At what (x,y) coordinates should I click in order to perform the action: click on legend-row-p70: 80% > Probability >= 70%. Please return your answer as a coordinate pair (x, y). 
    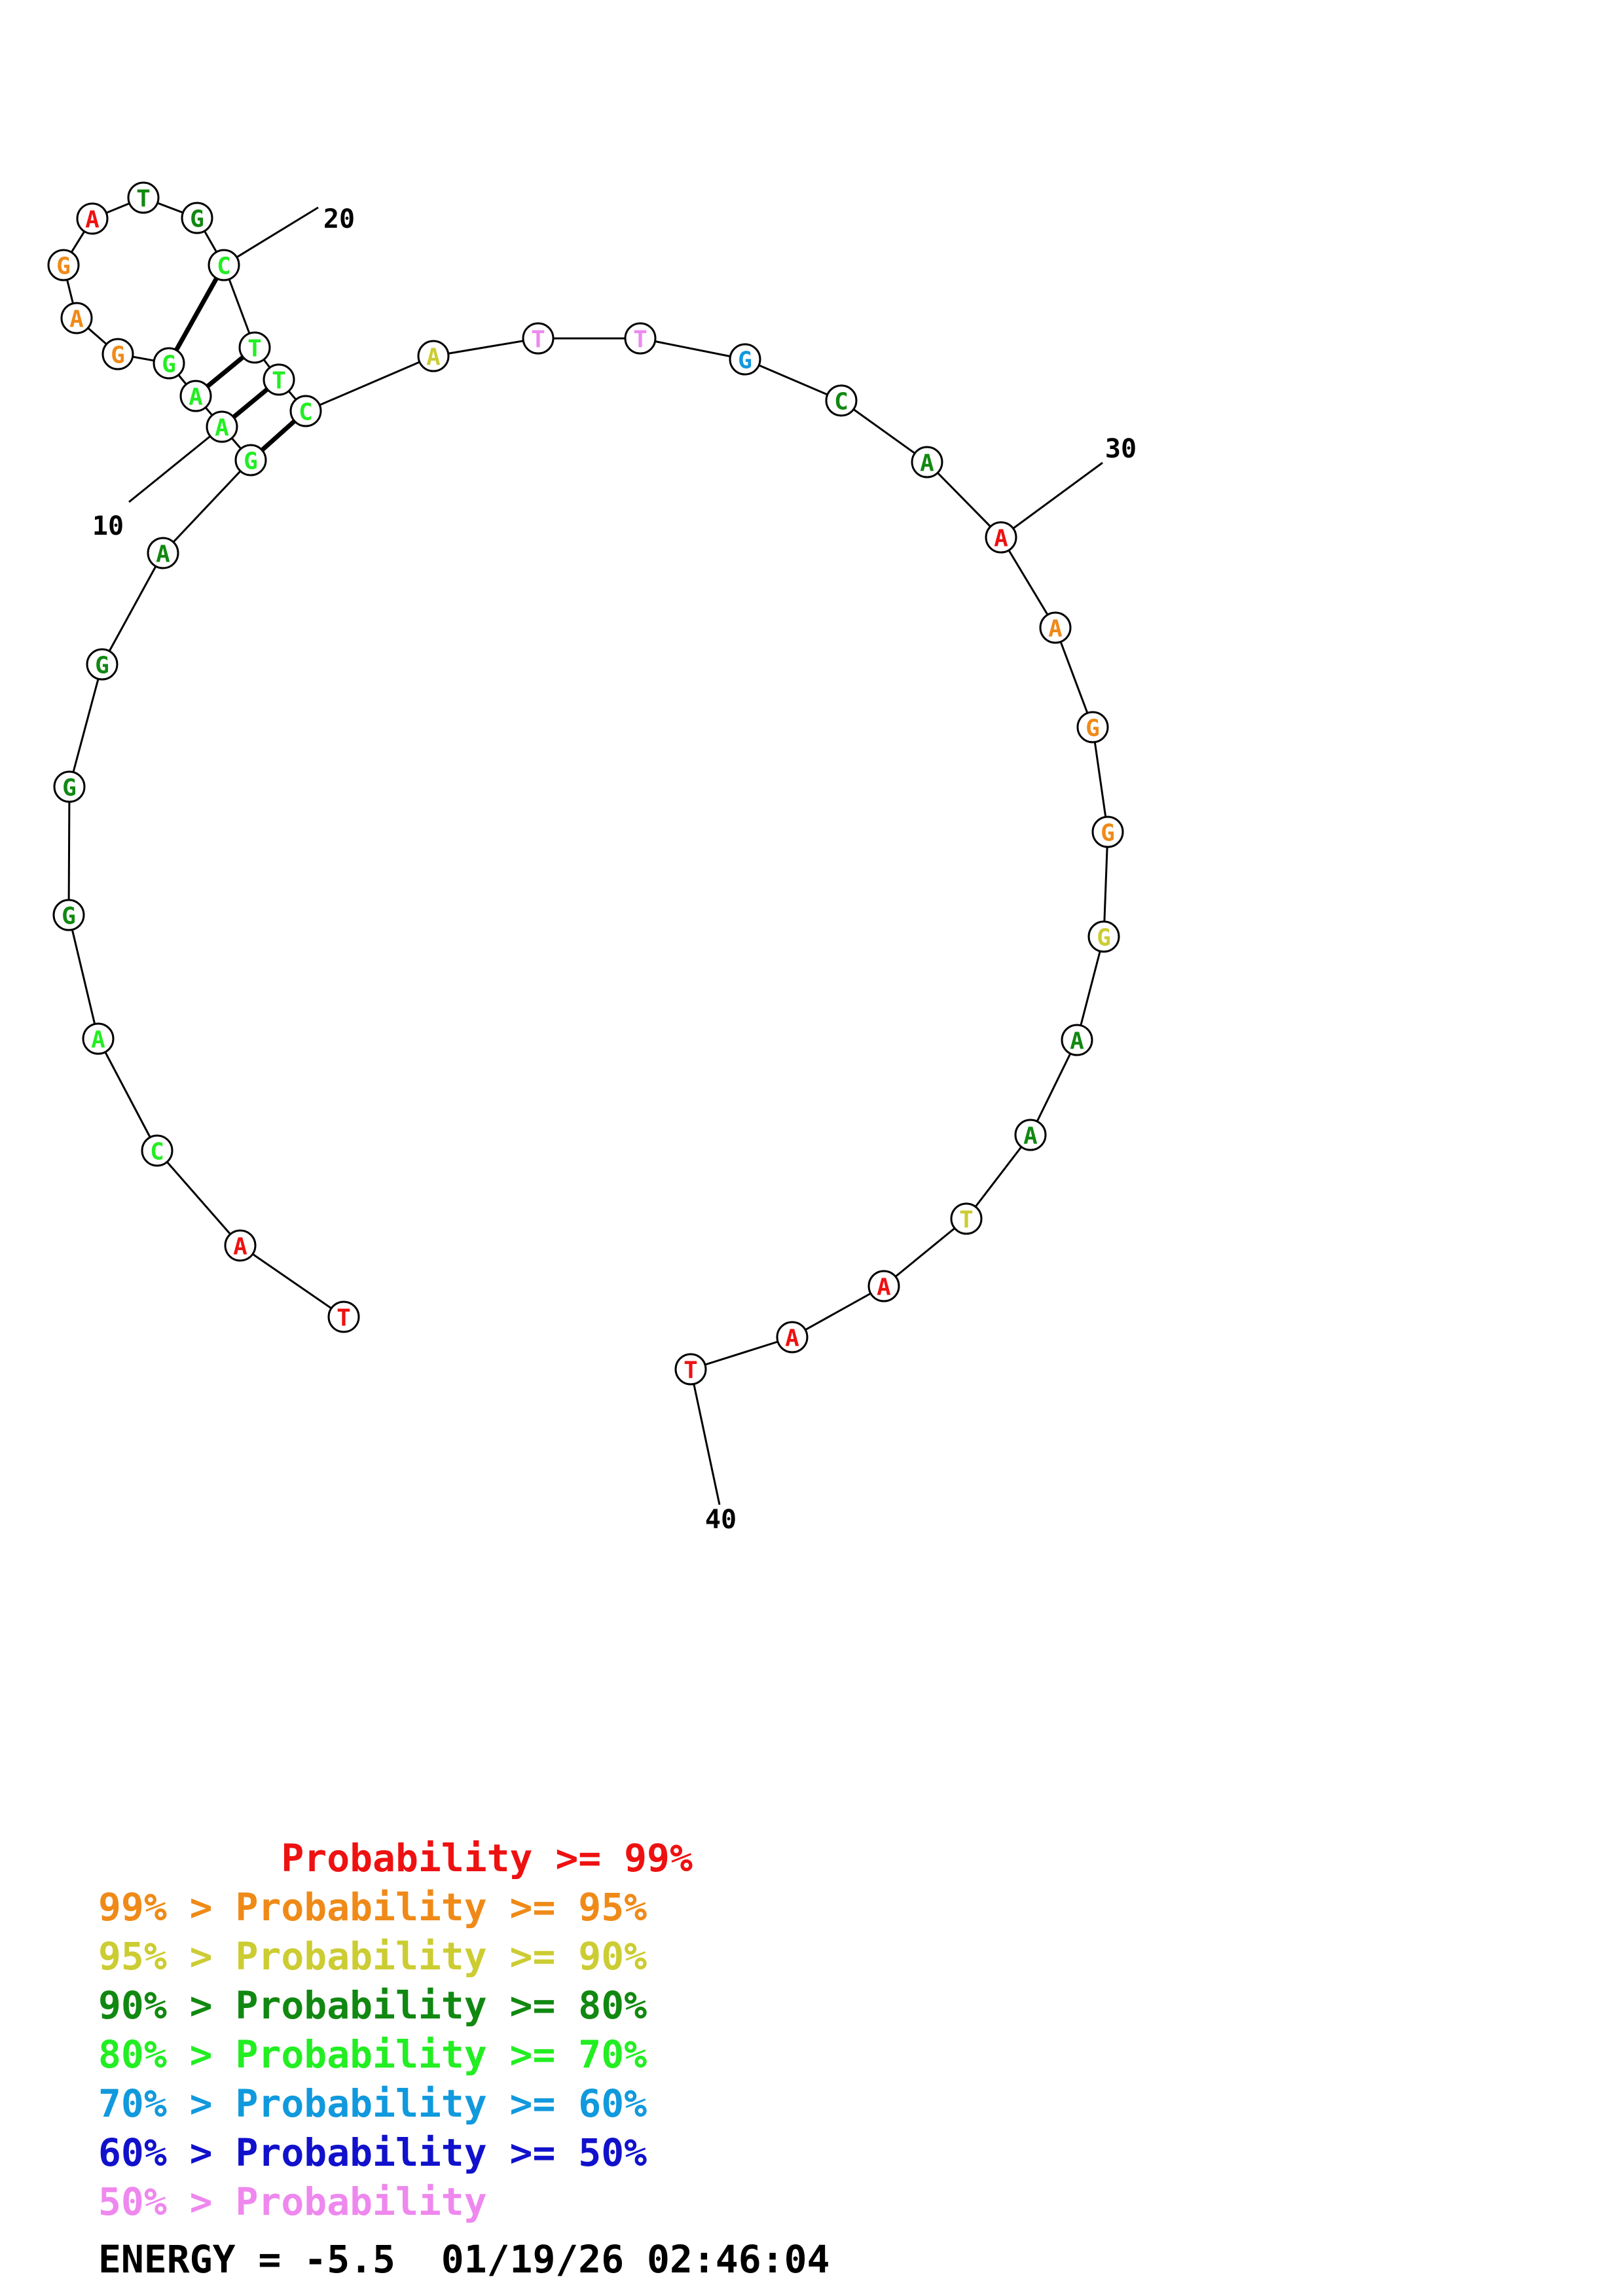
    Looking at the image, I should click on (372, 2054).